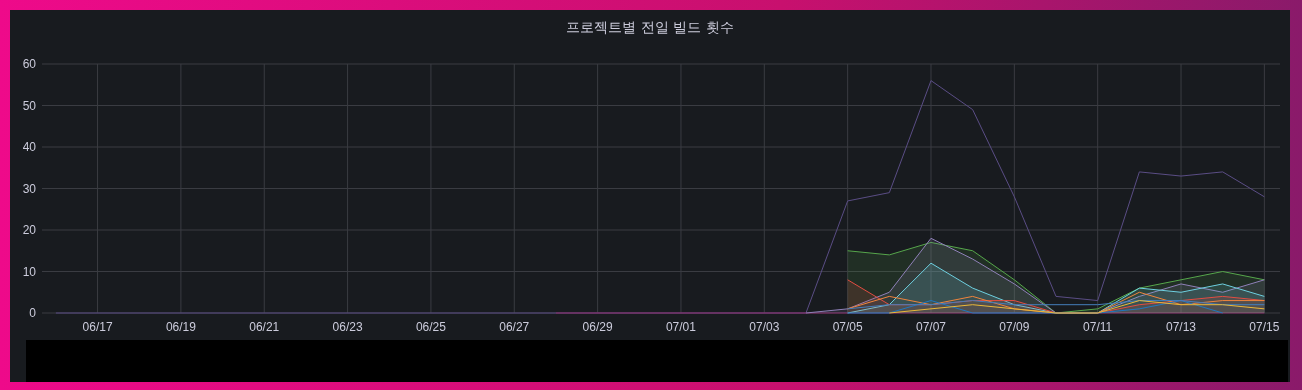 This screenshot has width=1302, height=390. What do you see at coordinates (97, 327) in the screenshot?
I see `x-tick-label: 06/17` at bounding box center [97, 327].